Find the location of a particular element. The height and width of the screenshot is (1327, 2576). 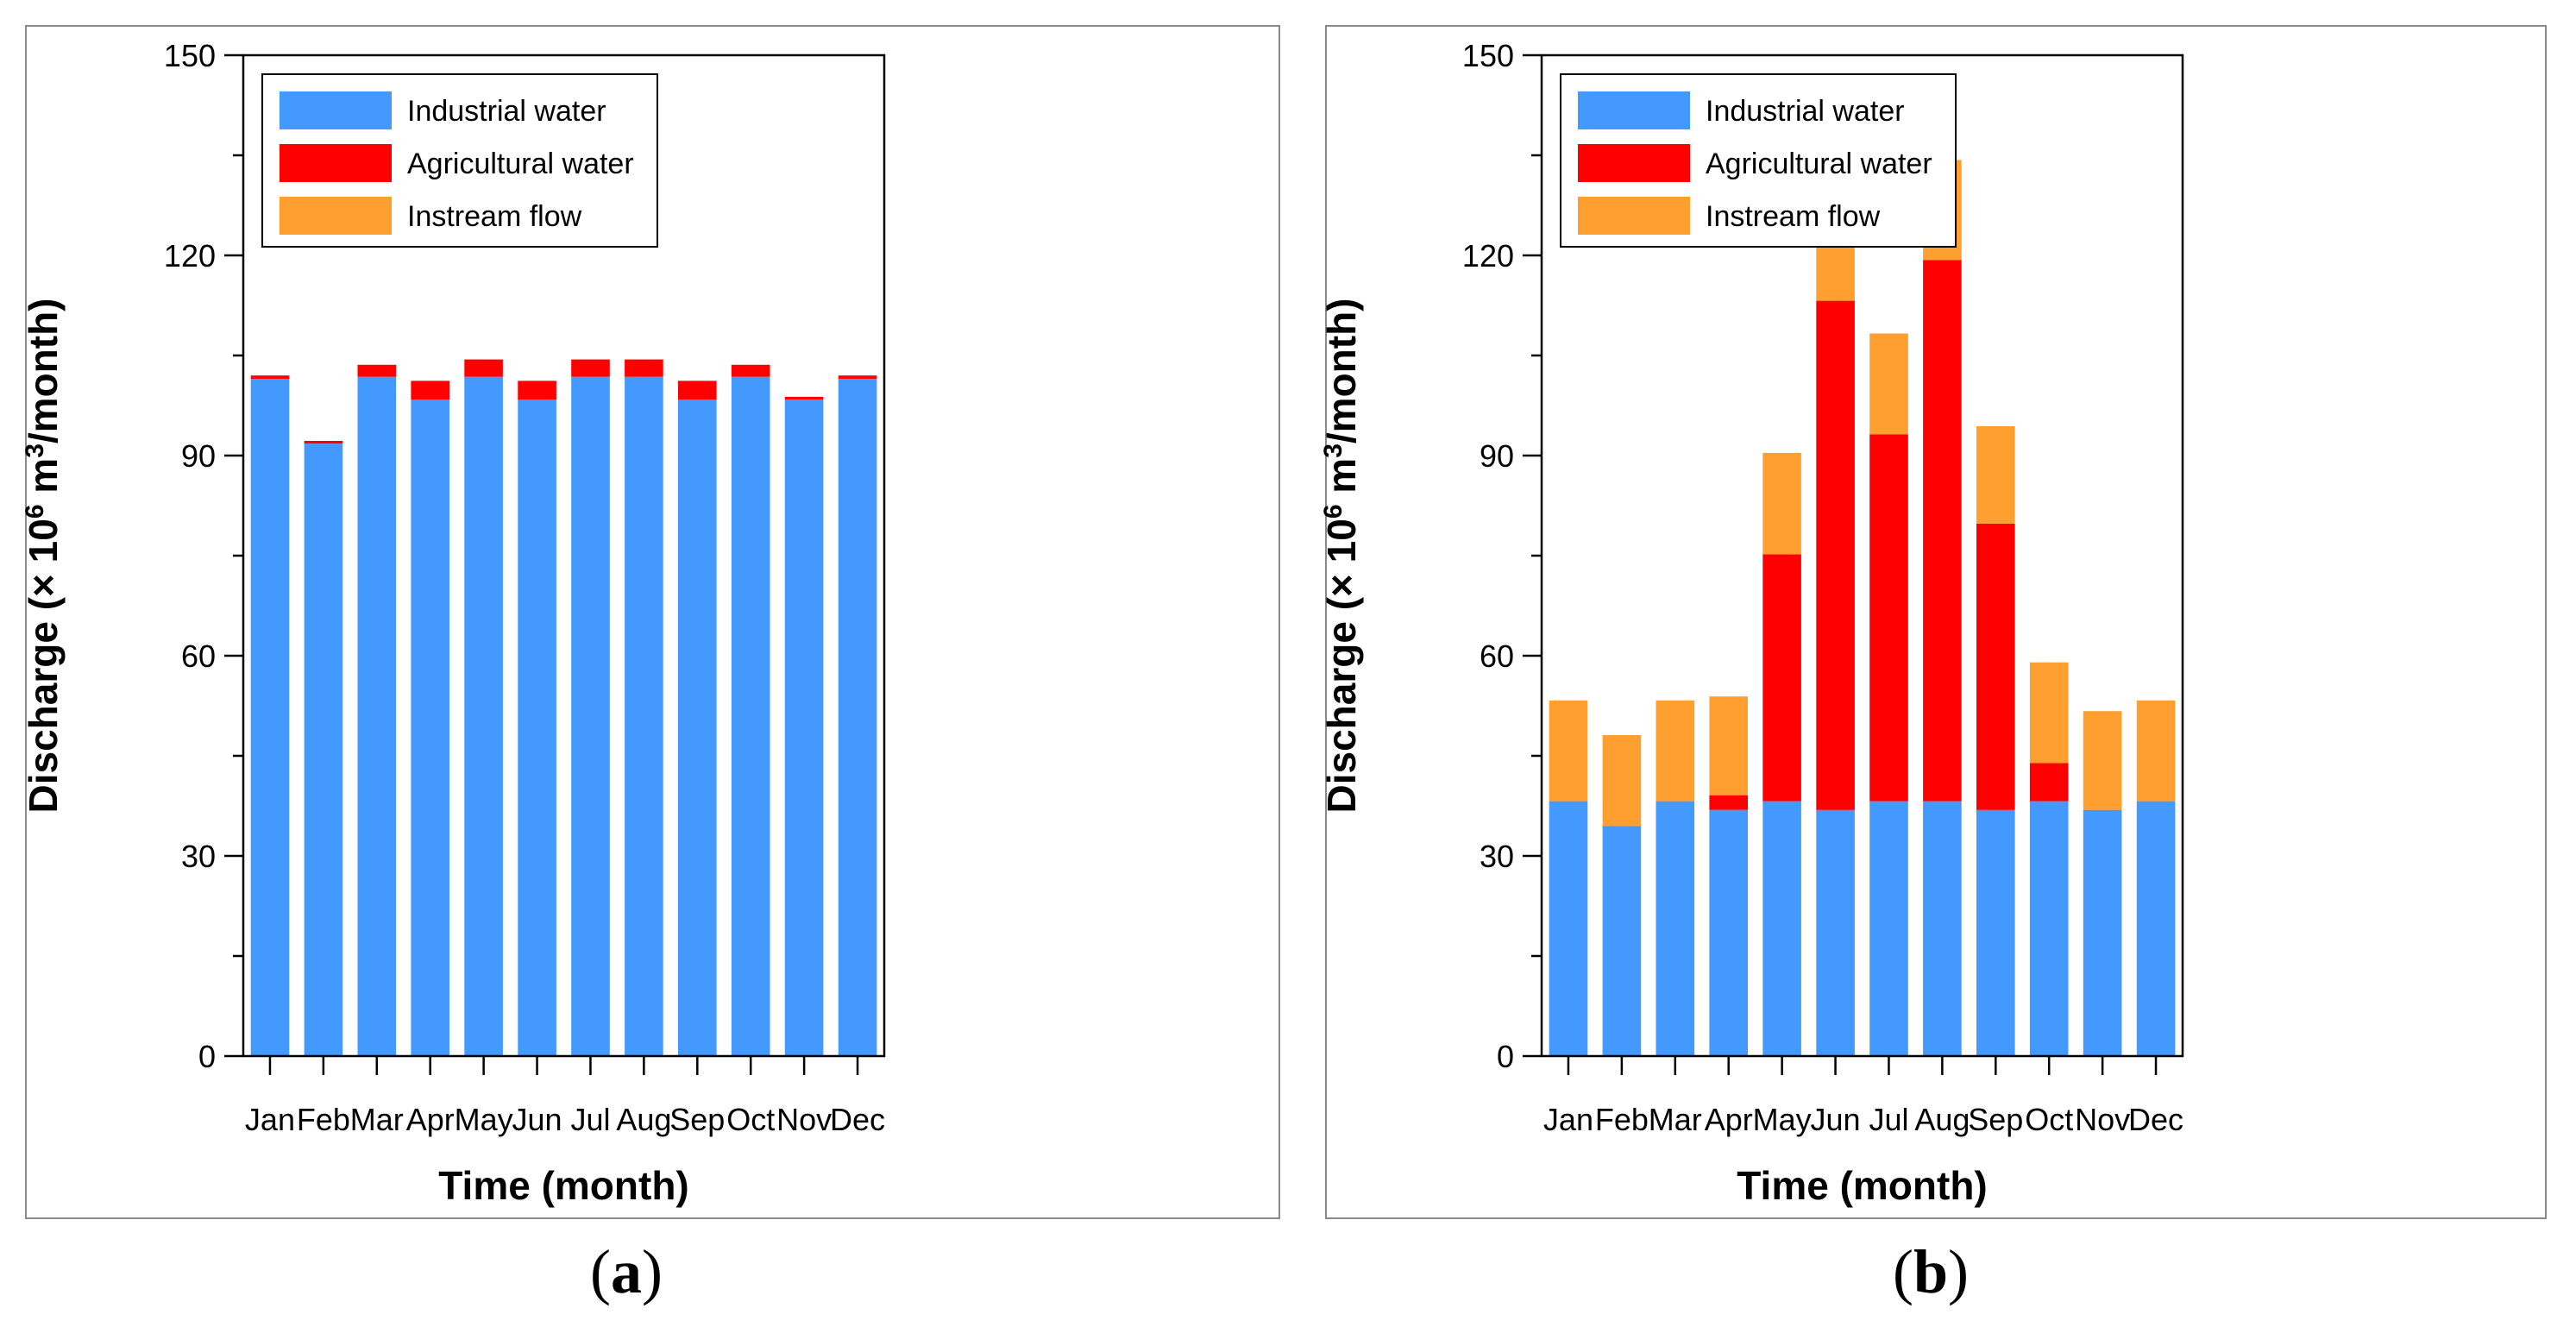

x-tick-label-jul: Jul is located at coordinates (1888, 1120).